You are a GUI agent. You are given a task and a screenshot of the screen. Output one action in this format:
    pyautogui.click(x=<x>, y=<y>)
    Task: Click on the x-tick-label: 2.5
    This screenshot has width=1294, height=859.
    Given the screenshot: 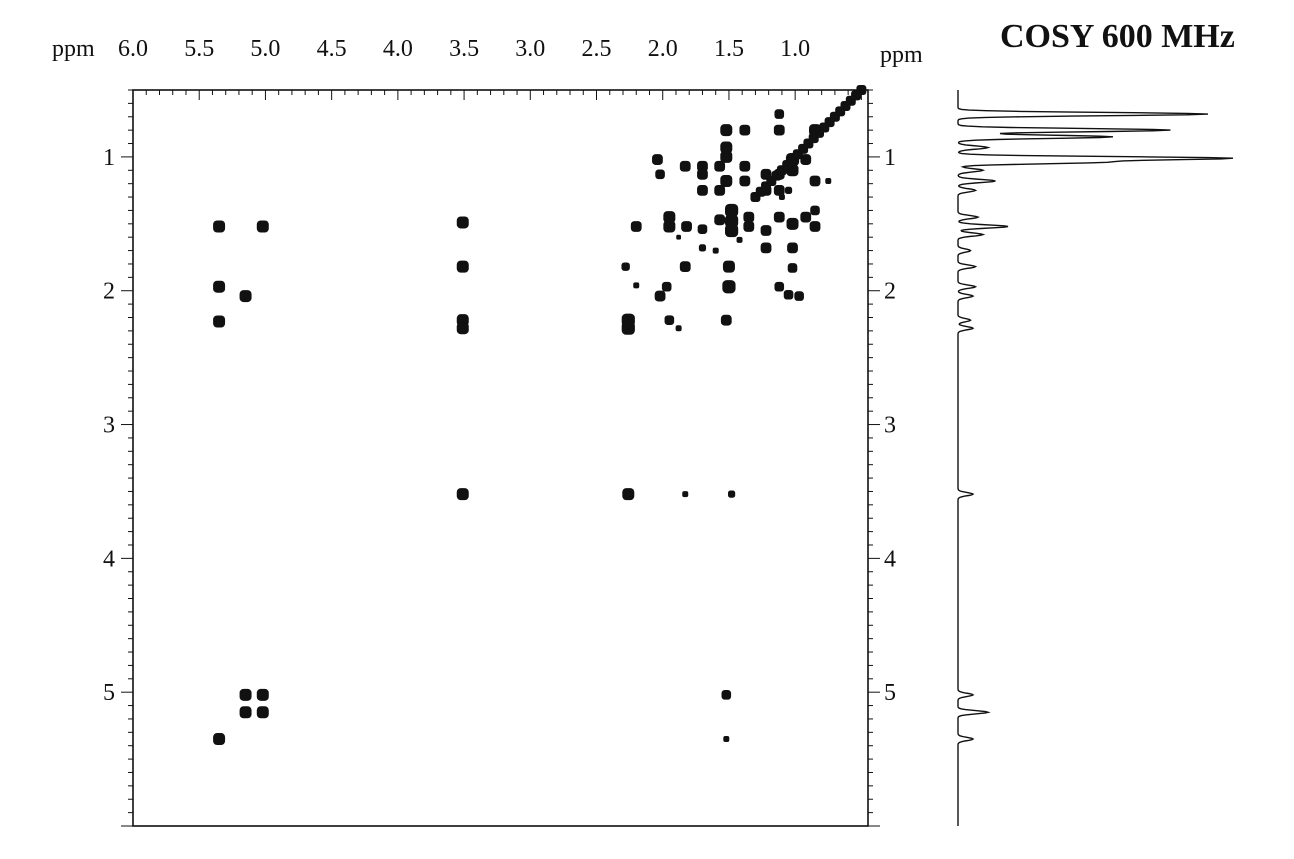 What is the action you would take?
    pyautogui.click(x=597, y=49)
    